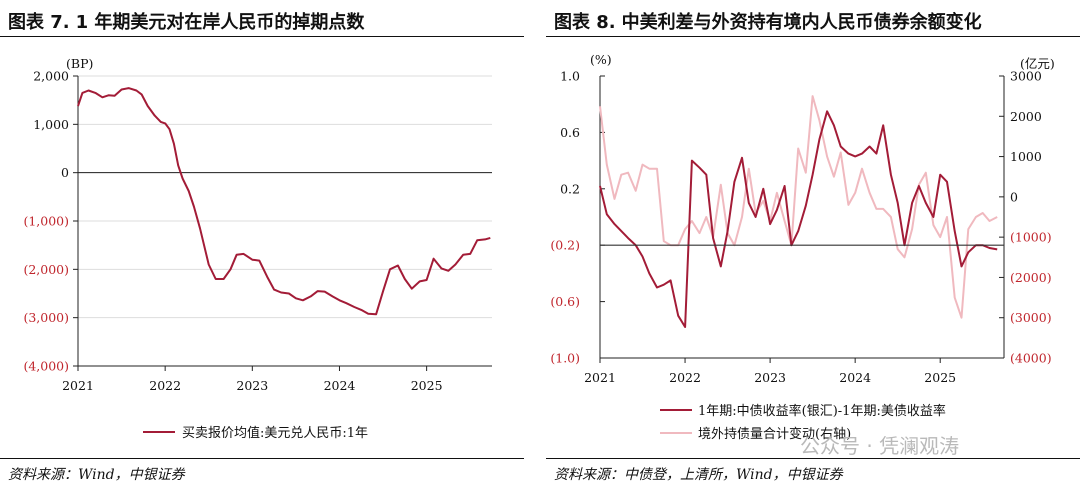  I want to click on right-y-tick-label: 1.0, so click(570, 76).